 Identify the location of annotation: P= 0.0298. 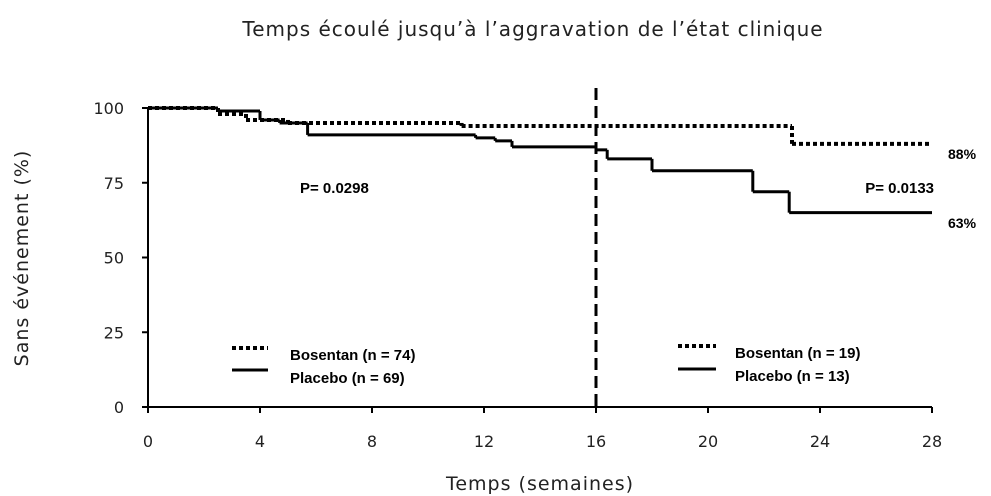
(334, 188).